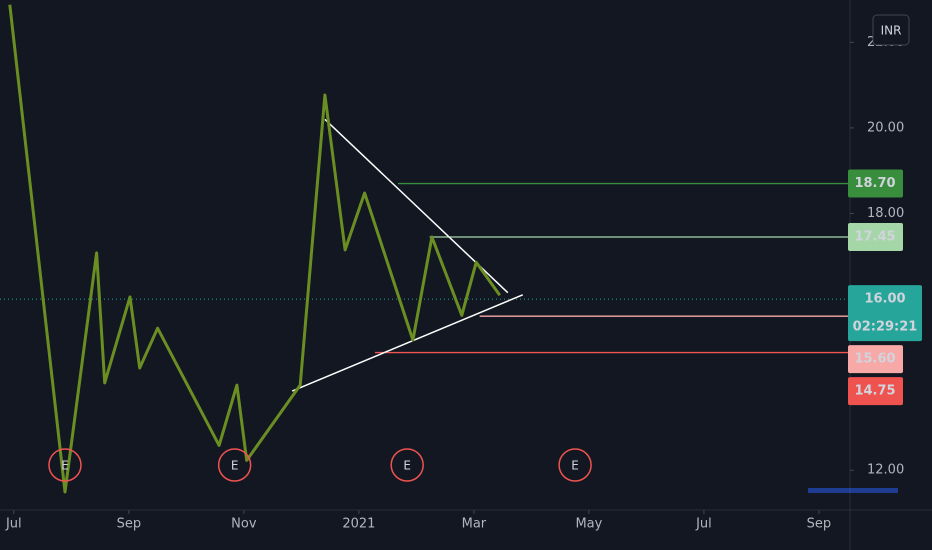  I want to click on countdown: 02:29:21, so click(885, 327).